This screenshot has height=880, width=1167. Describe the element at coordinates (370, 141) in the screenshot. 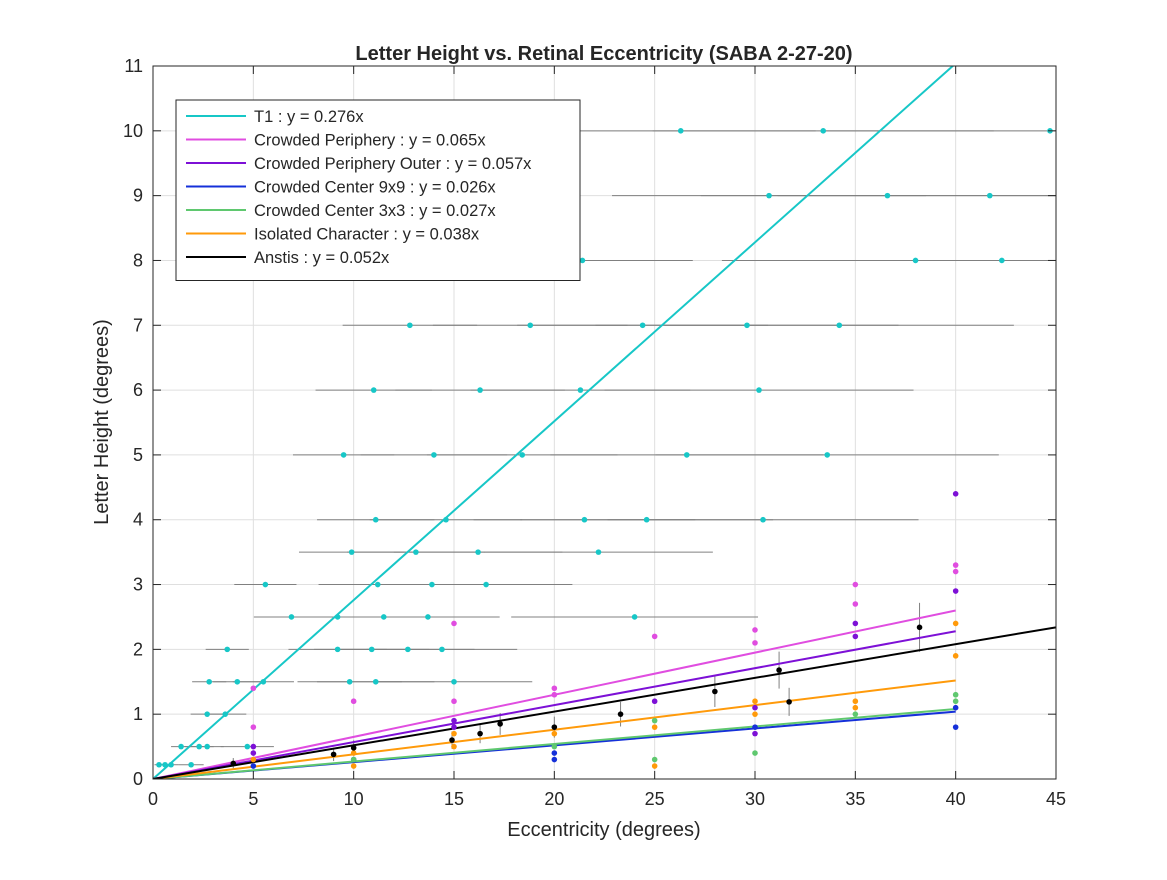

I see `legend-label: Crowded Periphery : y = 0.065x` at that location.